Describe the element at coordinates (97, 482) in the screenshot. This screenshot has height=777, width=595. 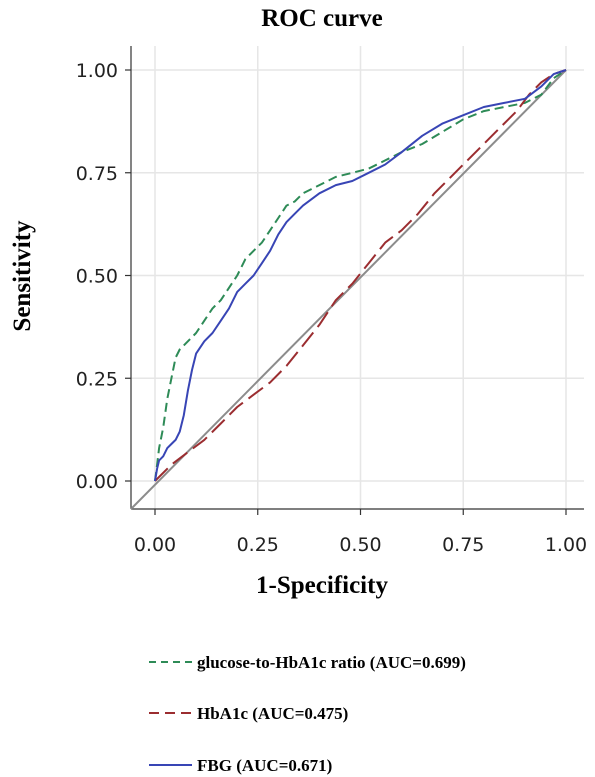
I see `y-tick-label: 0.00` at that location.